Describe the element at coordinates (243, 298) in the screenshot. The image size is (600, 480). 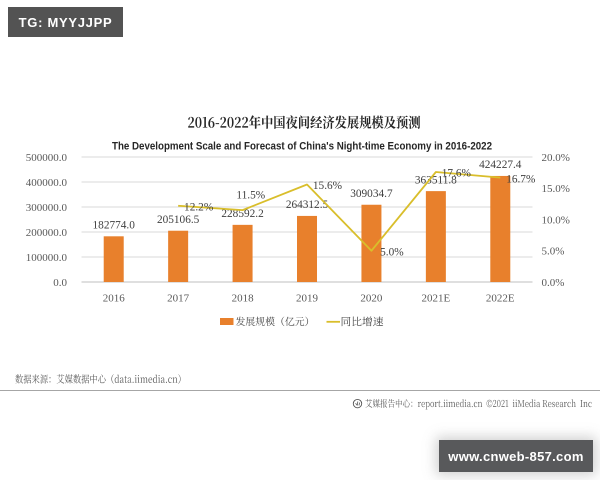
I see `x-axis-category-label: 2018` at that location.